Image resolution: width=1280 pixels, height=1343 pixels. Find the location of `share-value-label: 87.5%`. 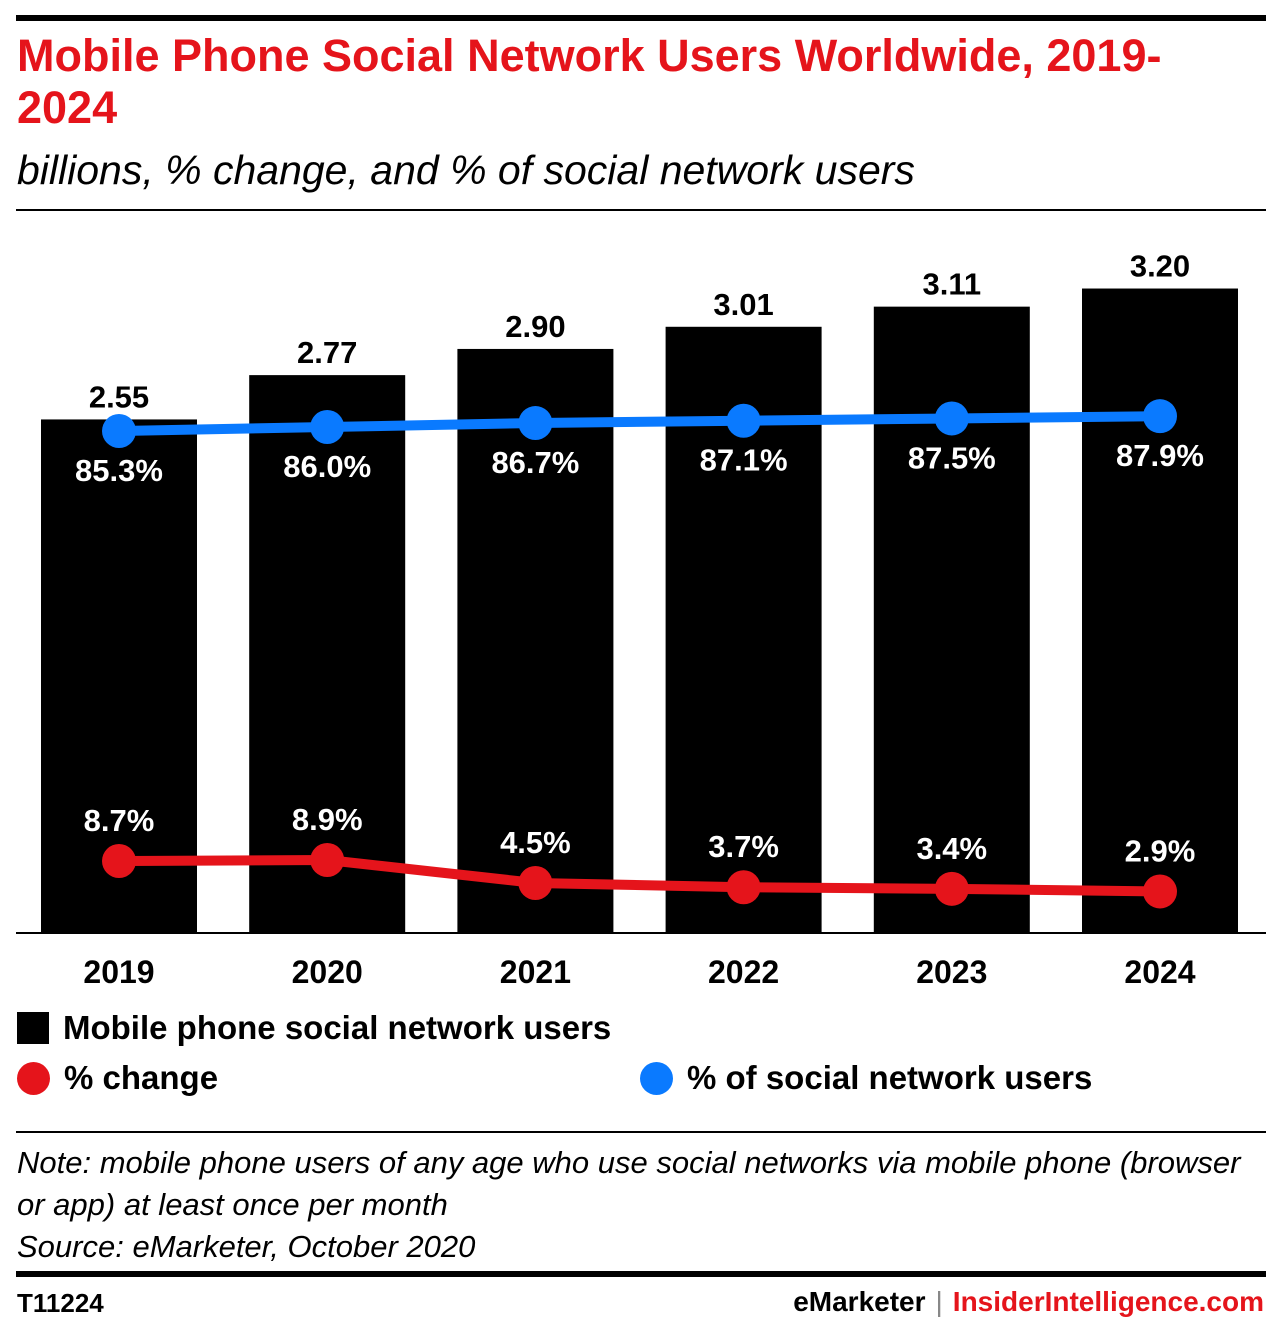

share-value-label: 87.5% is located at coordinates (952, 457).